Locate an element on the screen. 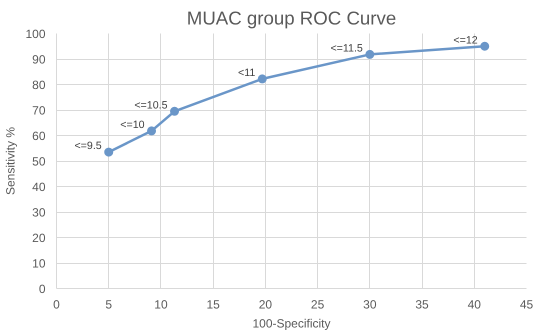 This screenshot has height=333, width=546. x-tick-label: 30 is located at coordinates (370, 305).